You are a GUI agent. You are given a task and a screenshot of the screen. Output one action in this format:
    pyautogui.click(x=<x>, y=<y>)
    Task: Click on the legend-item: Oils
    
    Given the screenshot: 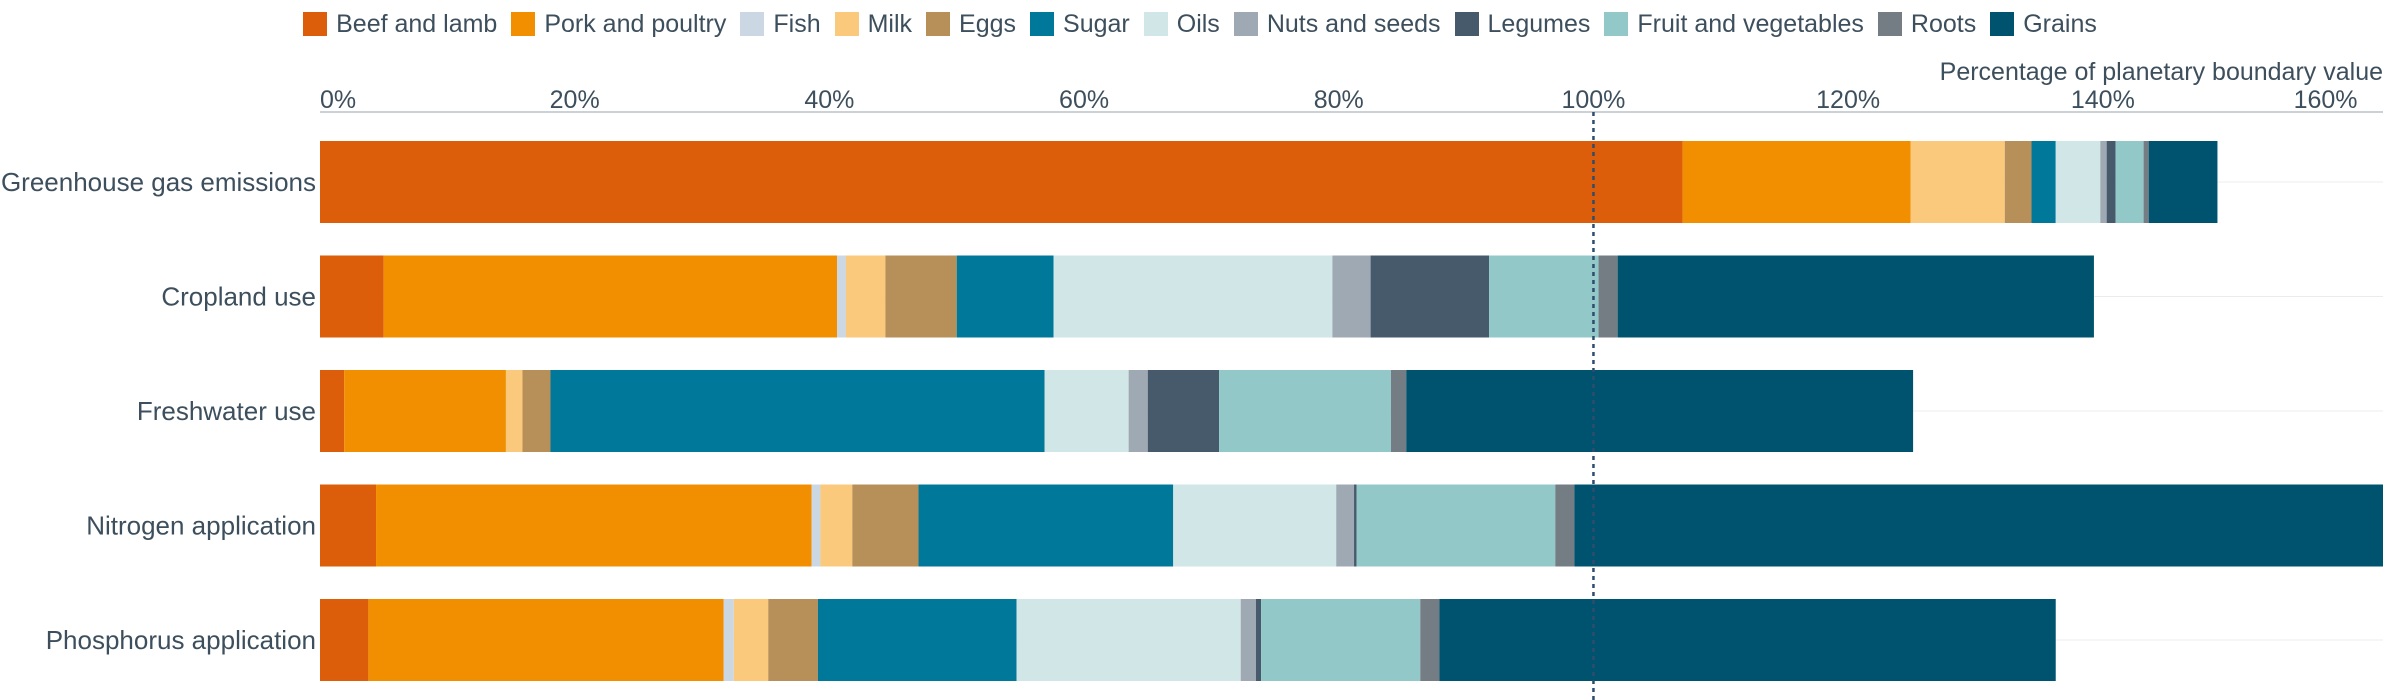 What is the action you would take?
    pyautogui.click(x=1181, y=24)
    